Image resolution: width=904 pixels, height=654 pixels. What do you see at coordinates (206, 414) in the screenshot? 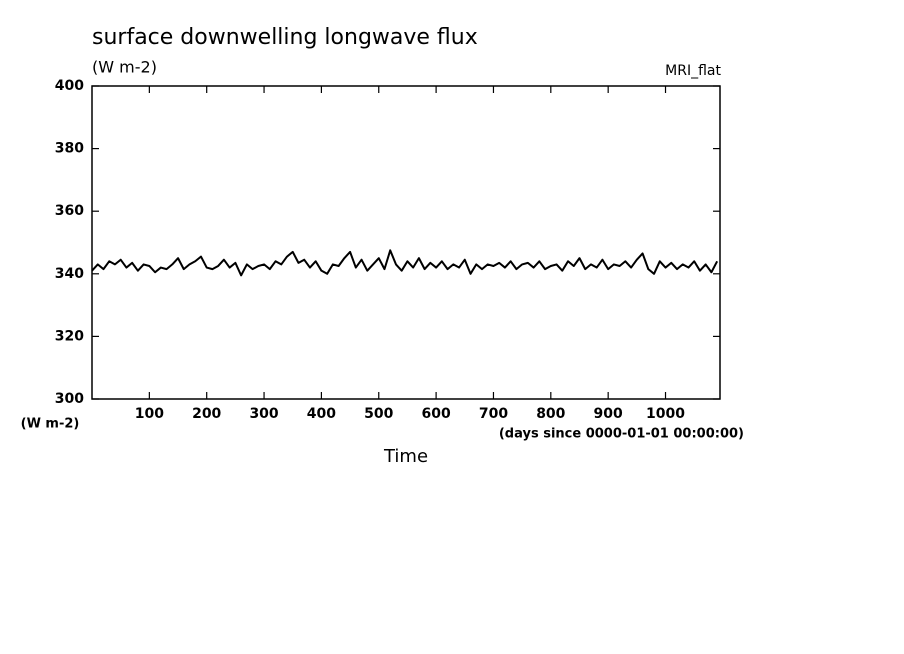
I see `x-tick-label: 200` at bounding box center [206, 414].